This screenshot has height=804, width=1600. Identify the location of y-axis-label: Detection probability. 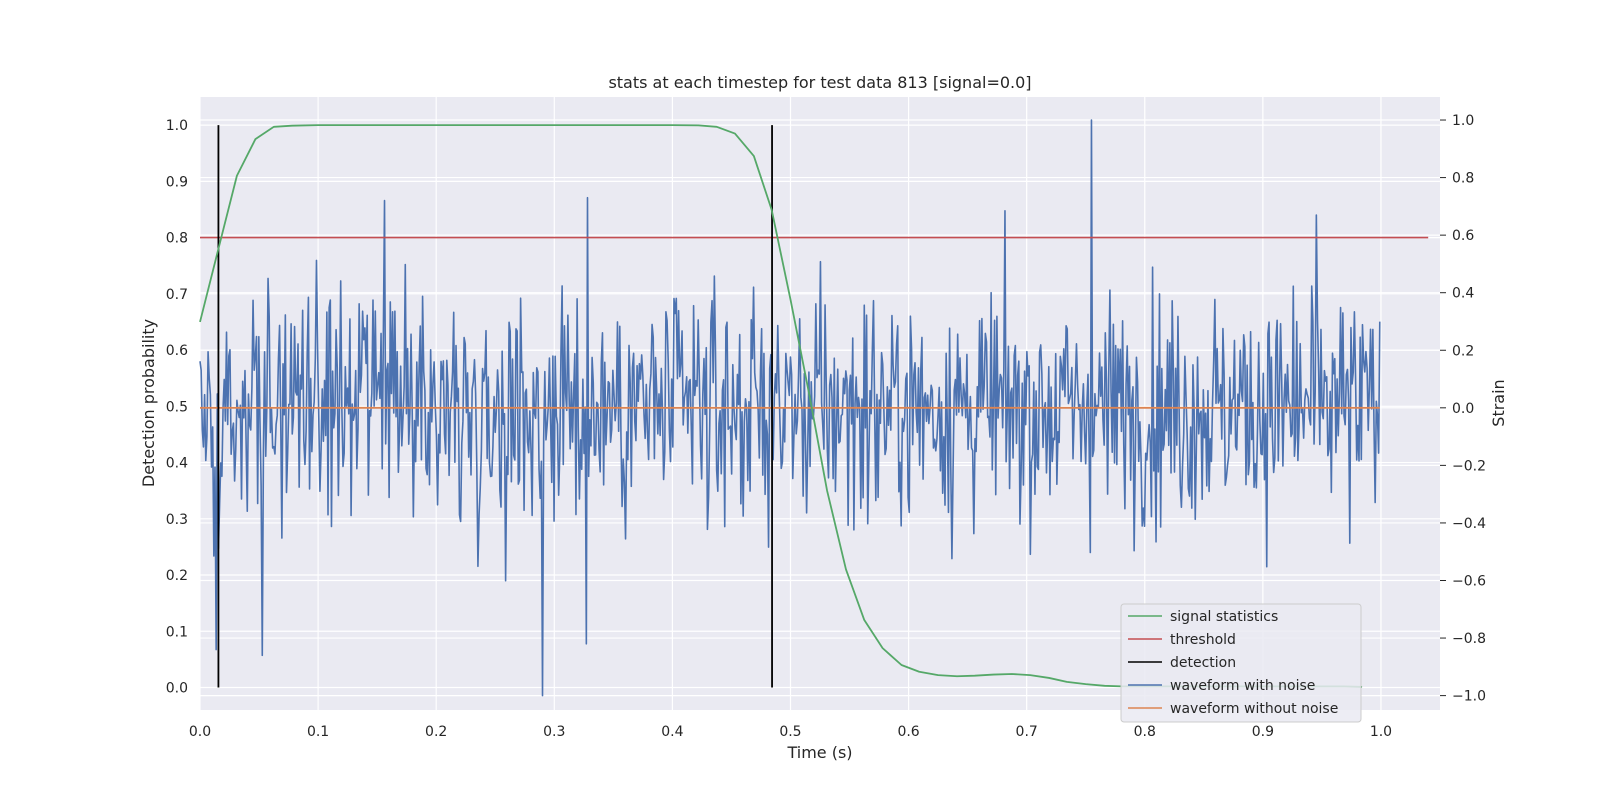
(148, 403).